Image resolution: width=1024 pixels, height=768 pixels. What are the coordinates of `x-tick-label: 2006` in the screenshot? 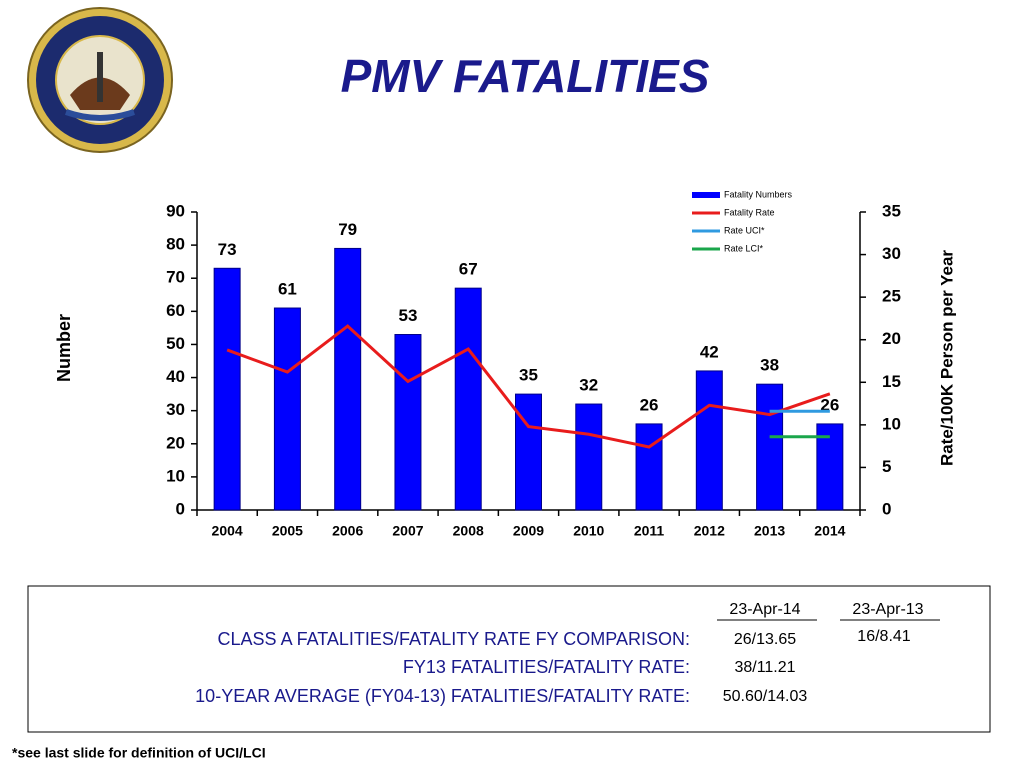 It's located at (347, 531).